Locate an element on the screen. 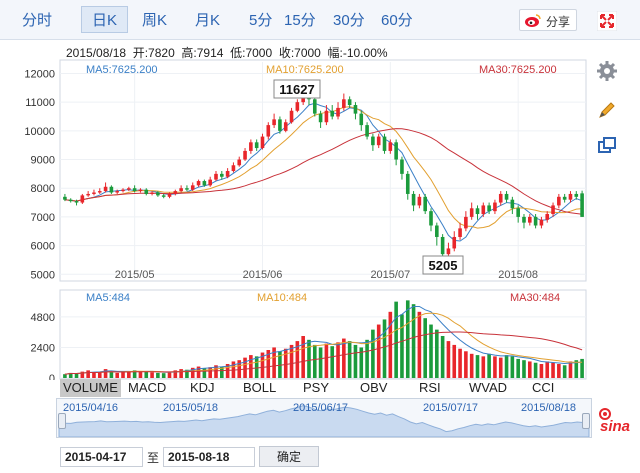 The image size is (640, 473). min-price-callout: 5205 is located at coordinates (443, 265).